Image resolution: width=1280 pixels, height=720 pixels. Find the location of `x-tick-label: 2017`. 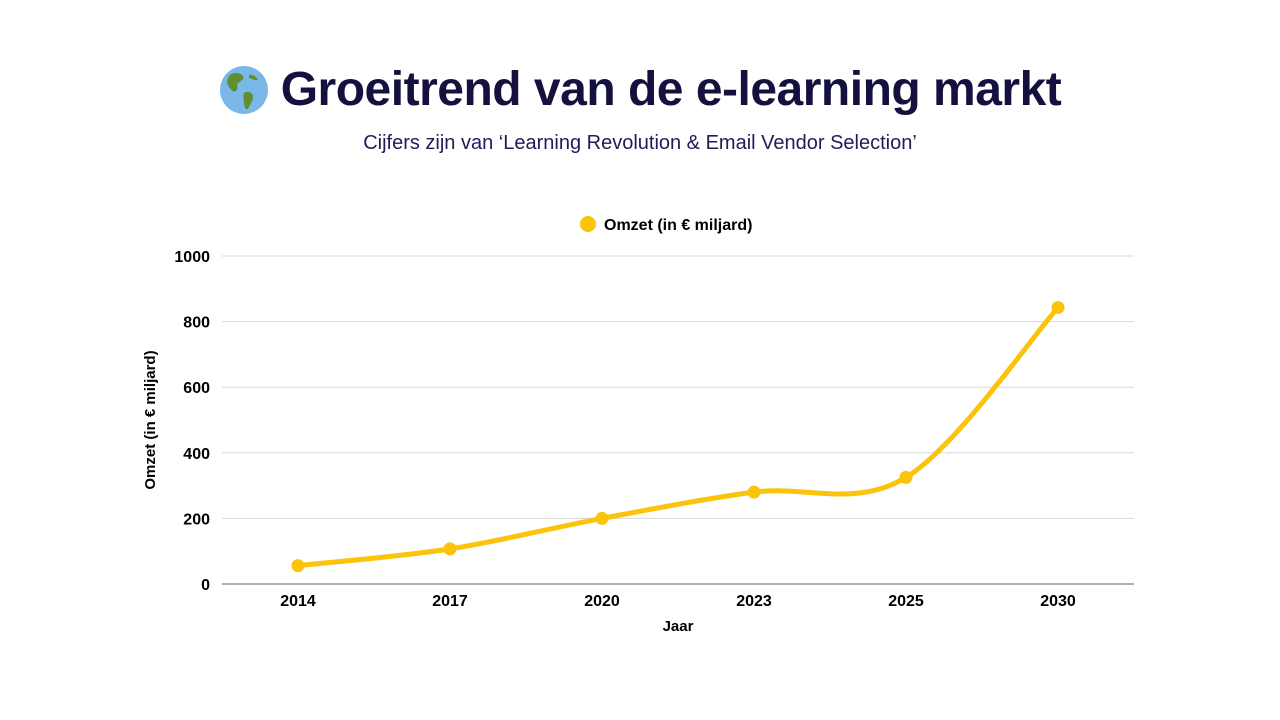

x-tick-label: 2017 is located at coordinates (450, 601).